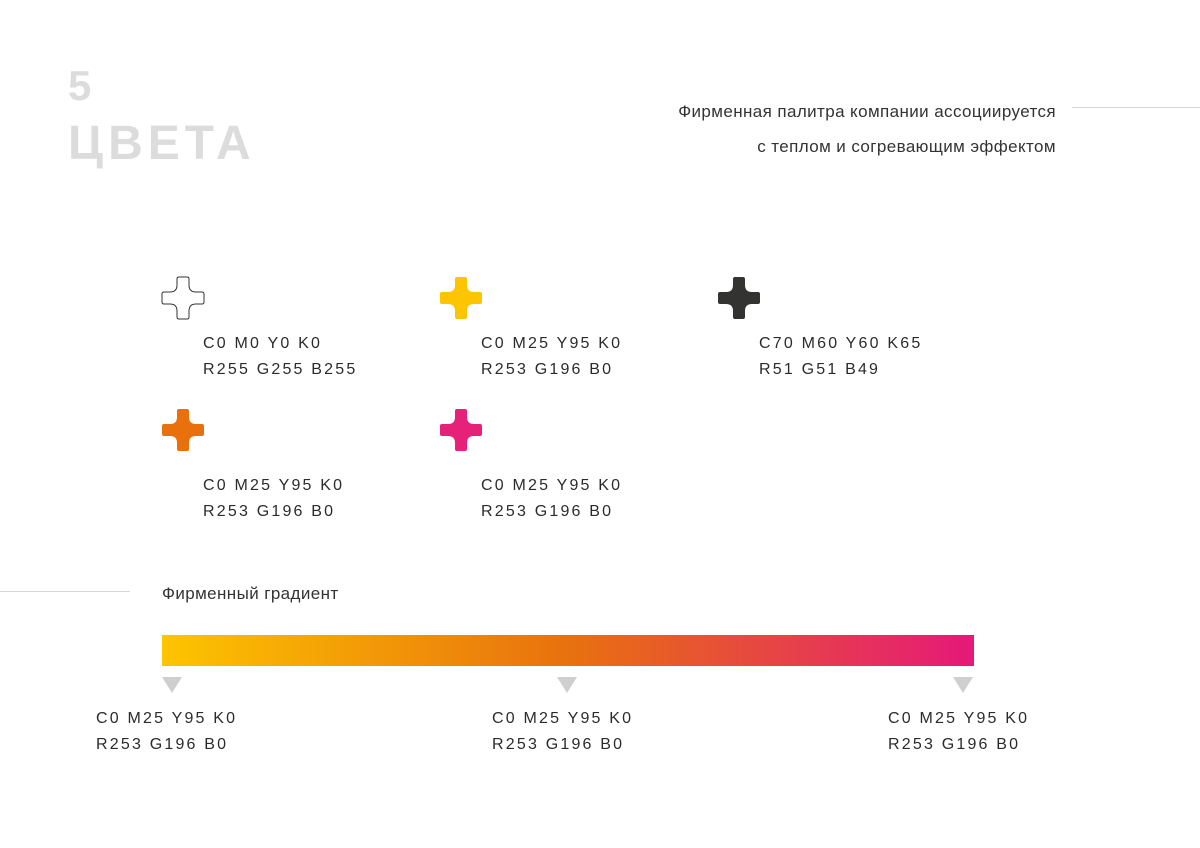 The height and width of the screenshot is (848, 1200). Describe the element at coordinates (461, 430) in the screenshot. I see `swatch-pink-icon` at that location.